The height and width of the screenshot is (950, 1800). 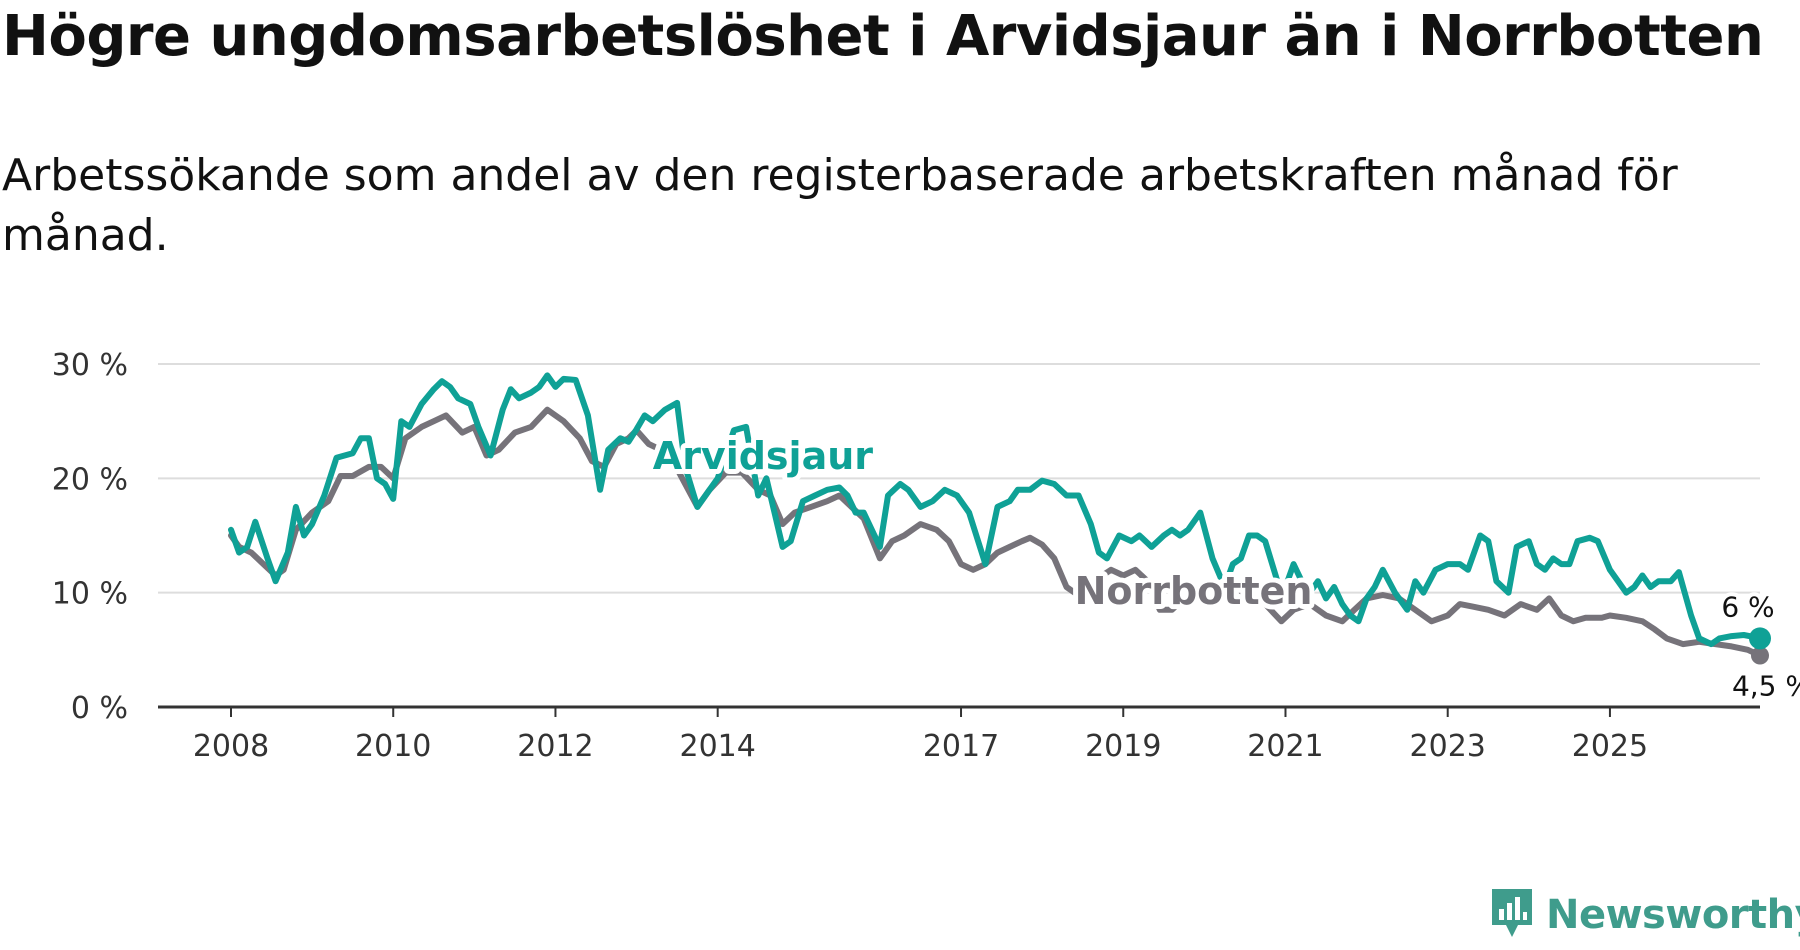 What do you see at coordinates (1760, 655) in the screenshot?
I see `norrbotten-end-point` at bounding box center [1760, 655].